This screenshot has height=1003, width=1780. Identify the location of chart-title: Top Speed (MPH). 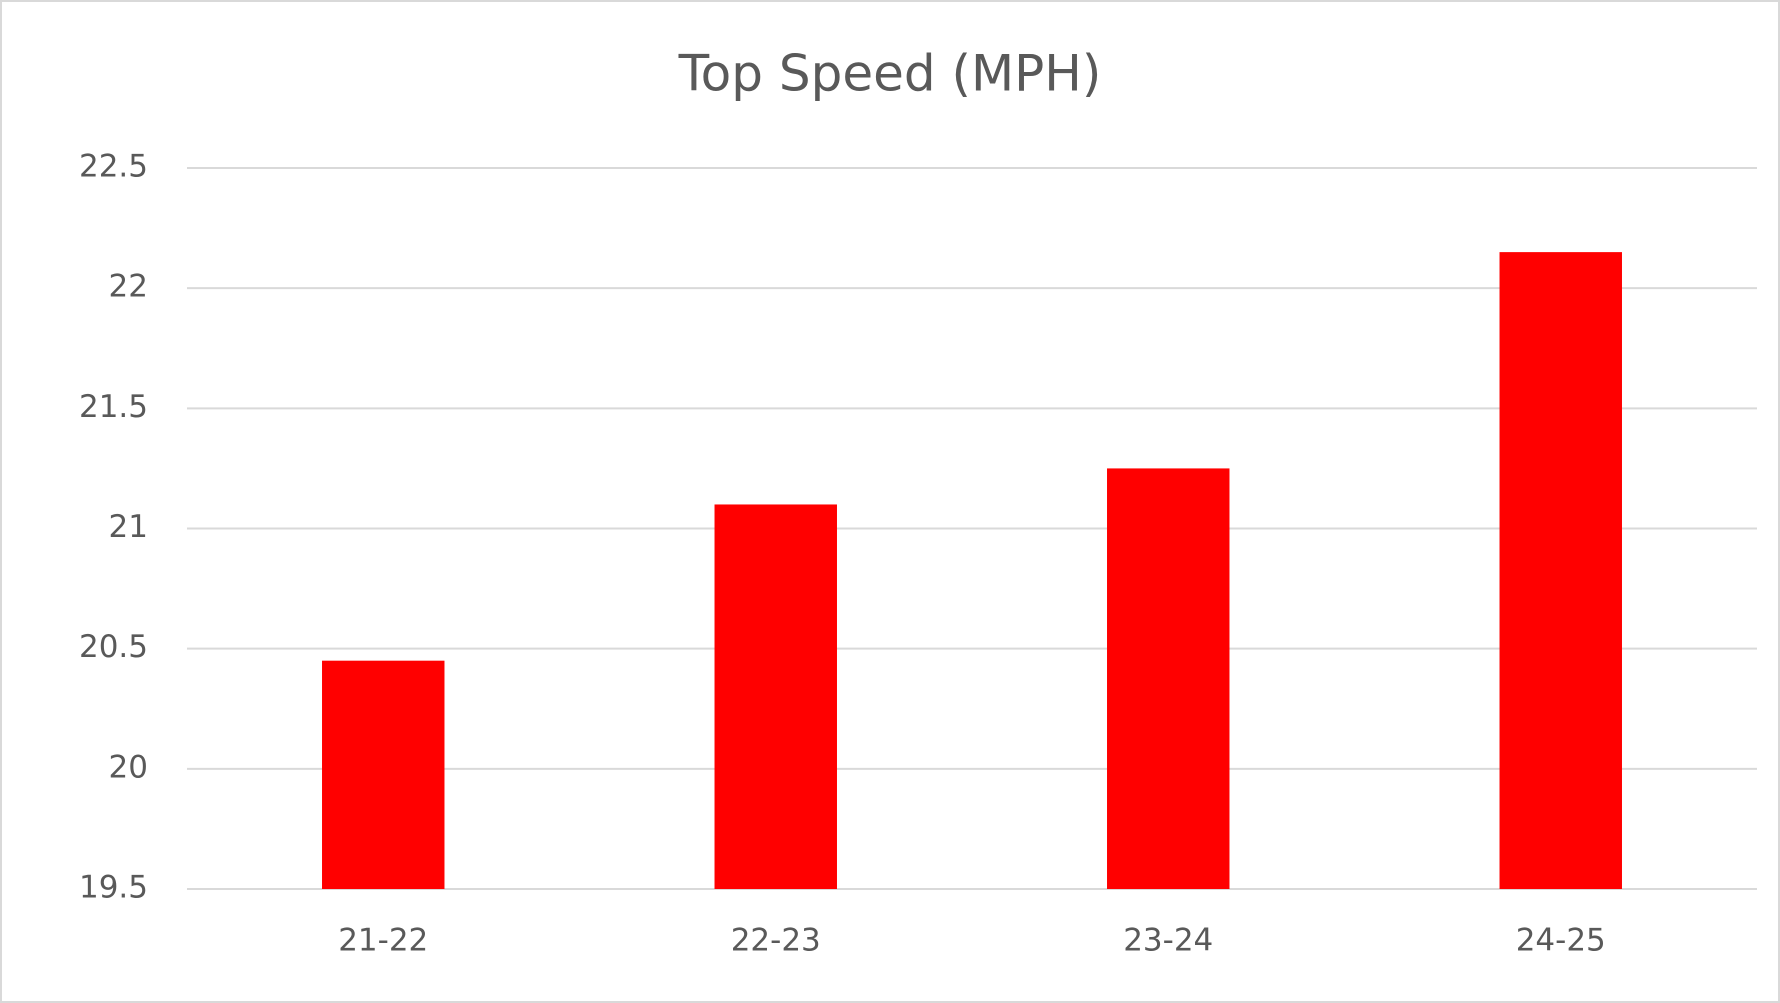
(890, 74).